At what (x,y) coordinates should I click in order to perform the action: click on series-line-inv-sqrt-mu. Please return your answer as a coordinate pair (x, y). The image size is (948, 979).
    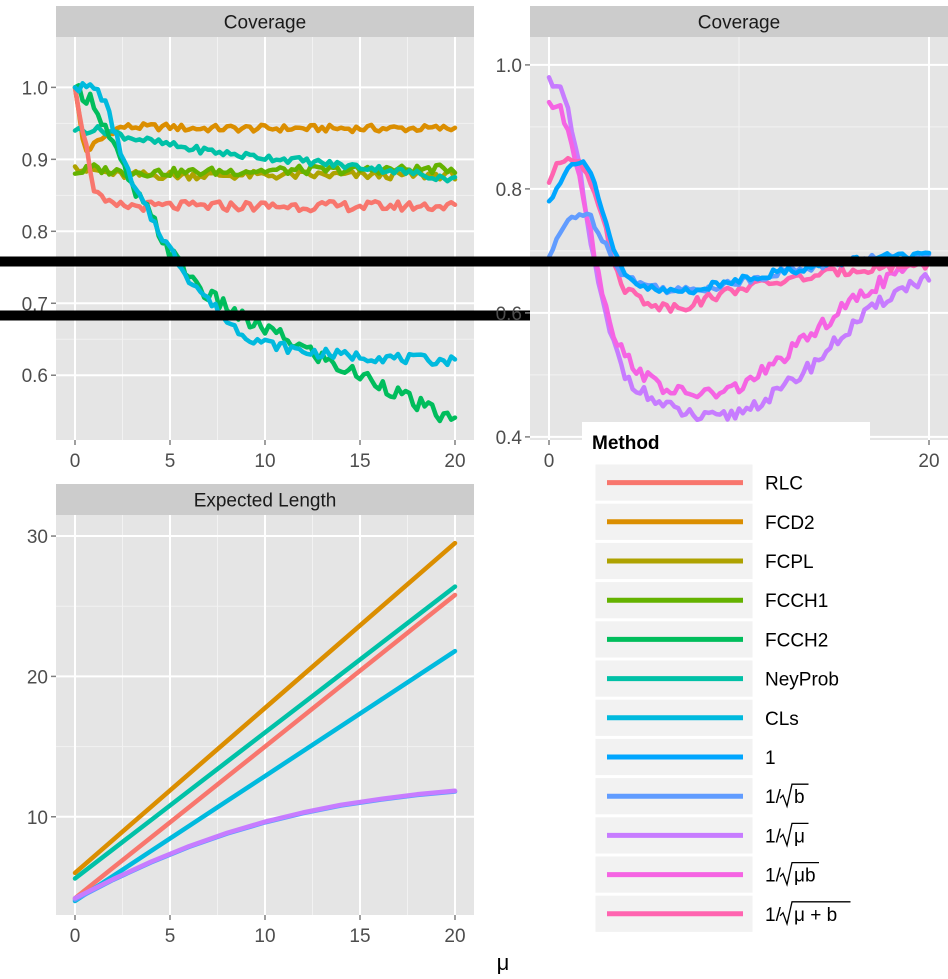
    Looking at the image, I should click on (265, 844).